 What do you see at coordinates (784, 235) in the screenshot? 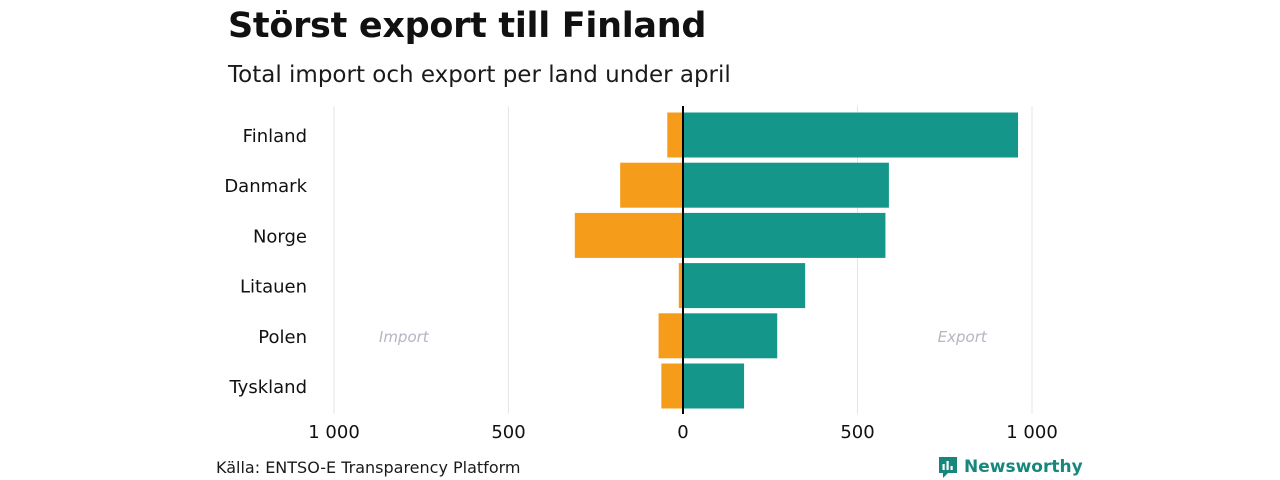
I see `bar-export-norge` at bounding box center [784, 235].